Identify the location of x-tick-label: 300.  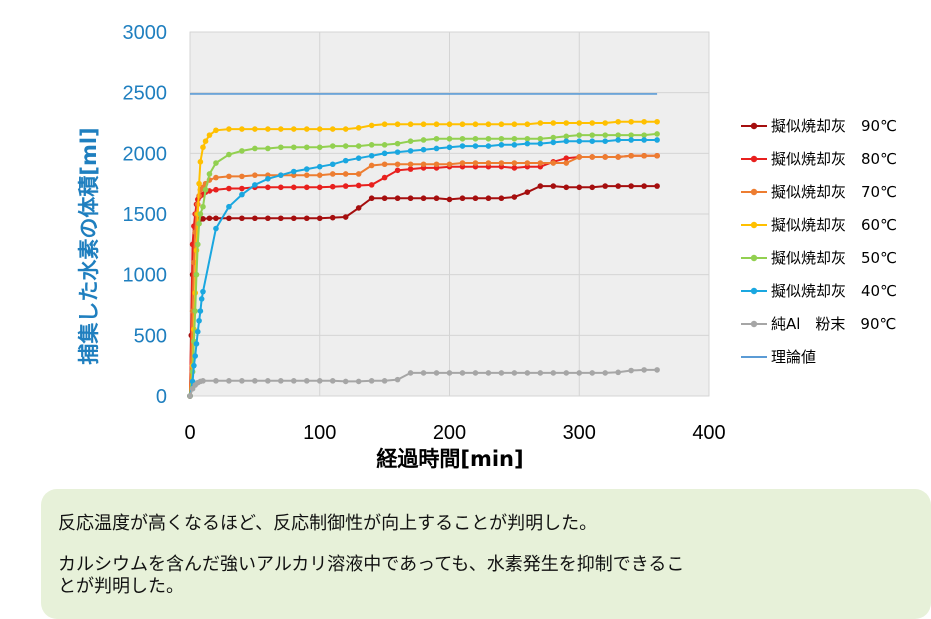
(579, 433).